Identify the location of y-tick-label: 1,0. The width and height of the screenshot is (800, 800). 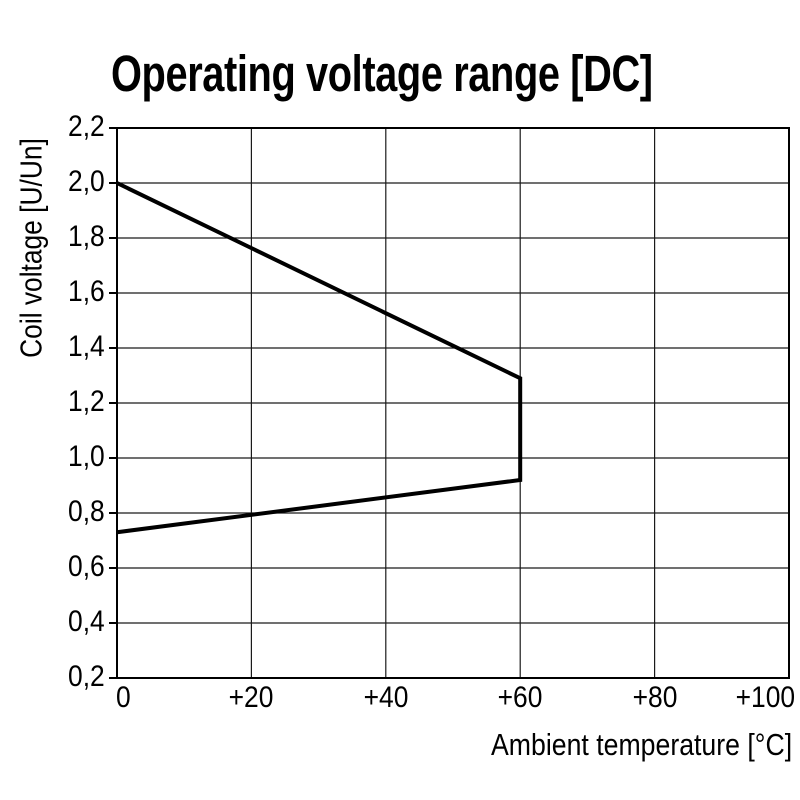
(86, 456).